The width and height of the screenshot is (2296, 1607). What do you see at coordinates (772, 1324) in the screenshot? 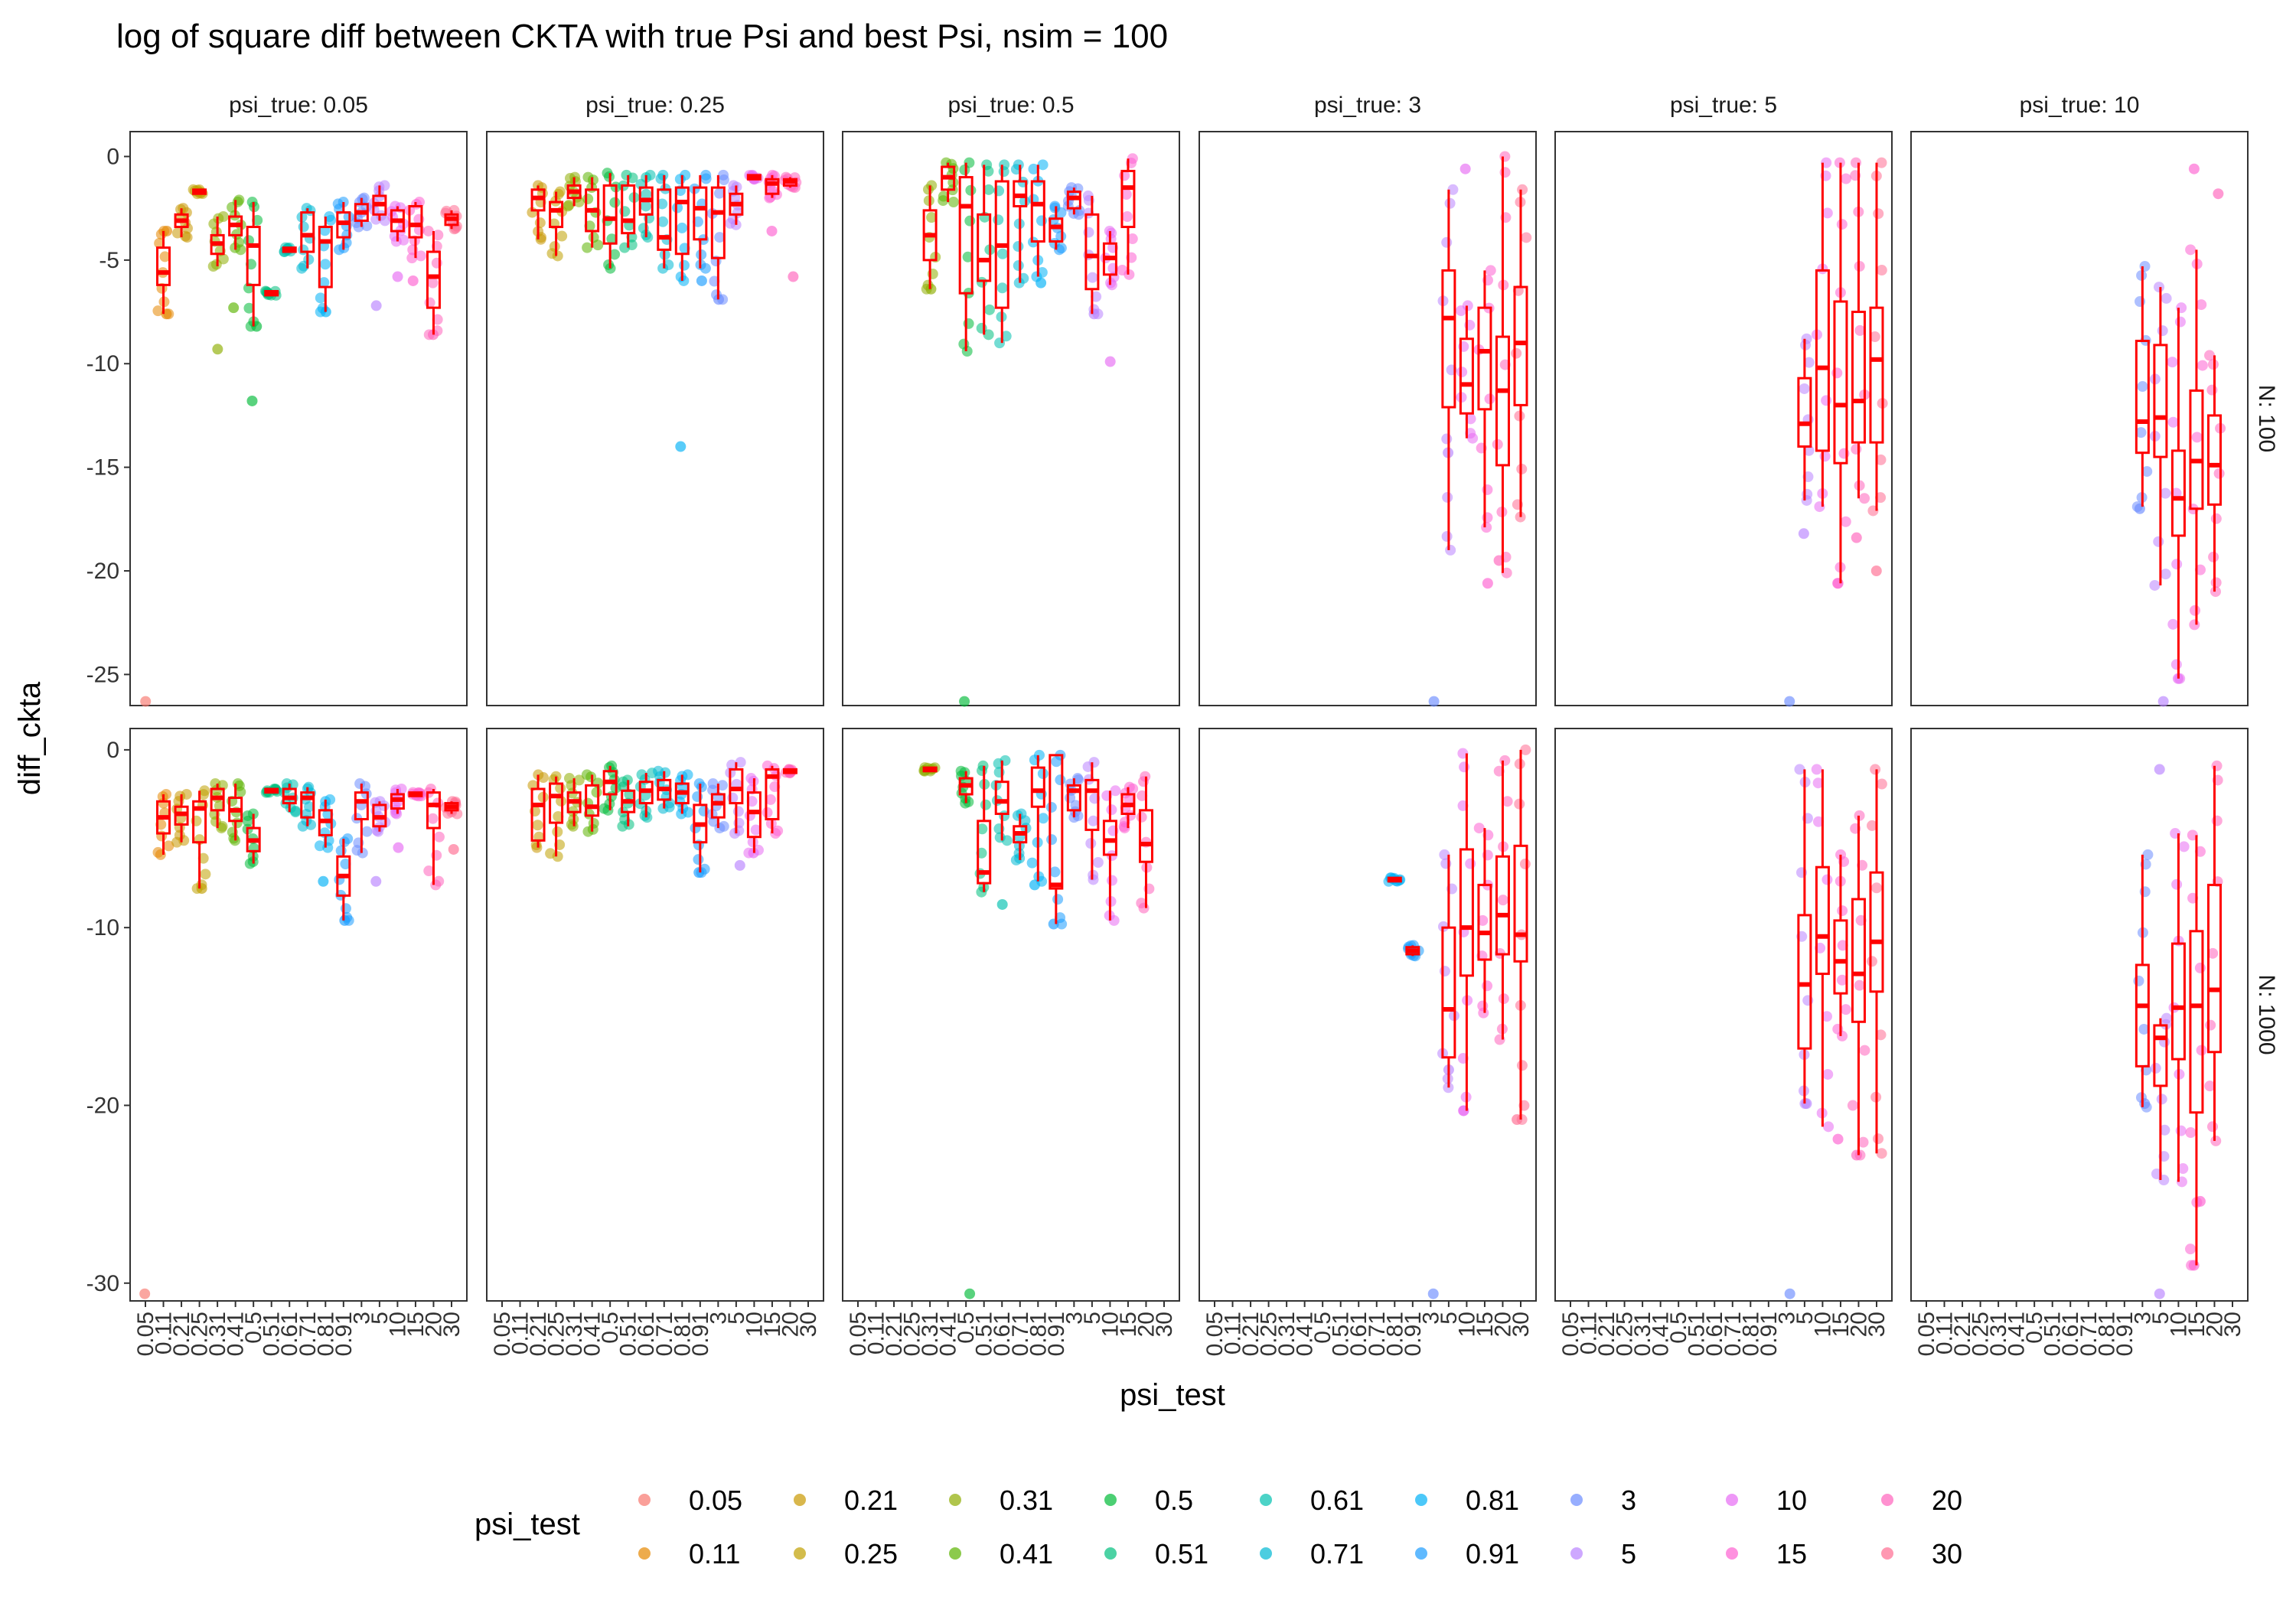
I see `x-tick-label: 15` at bounding box center [772, 1324].